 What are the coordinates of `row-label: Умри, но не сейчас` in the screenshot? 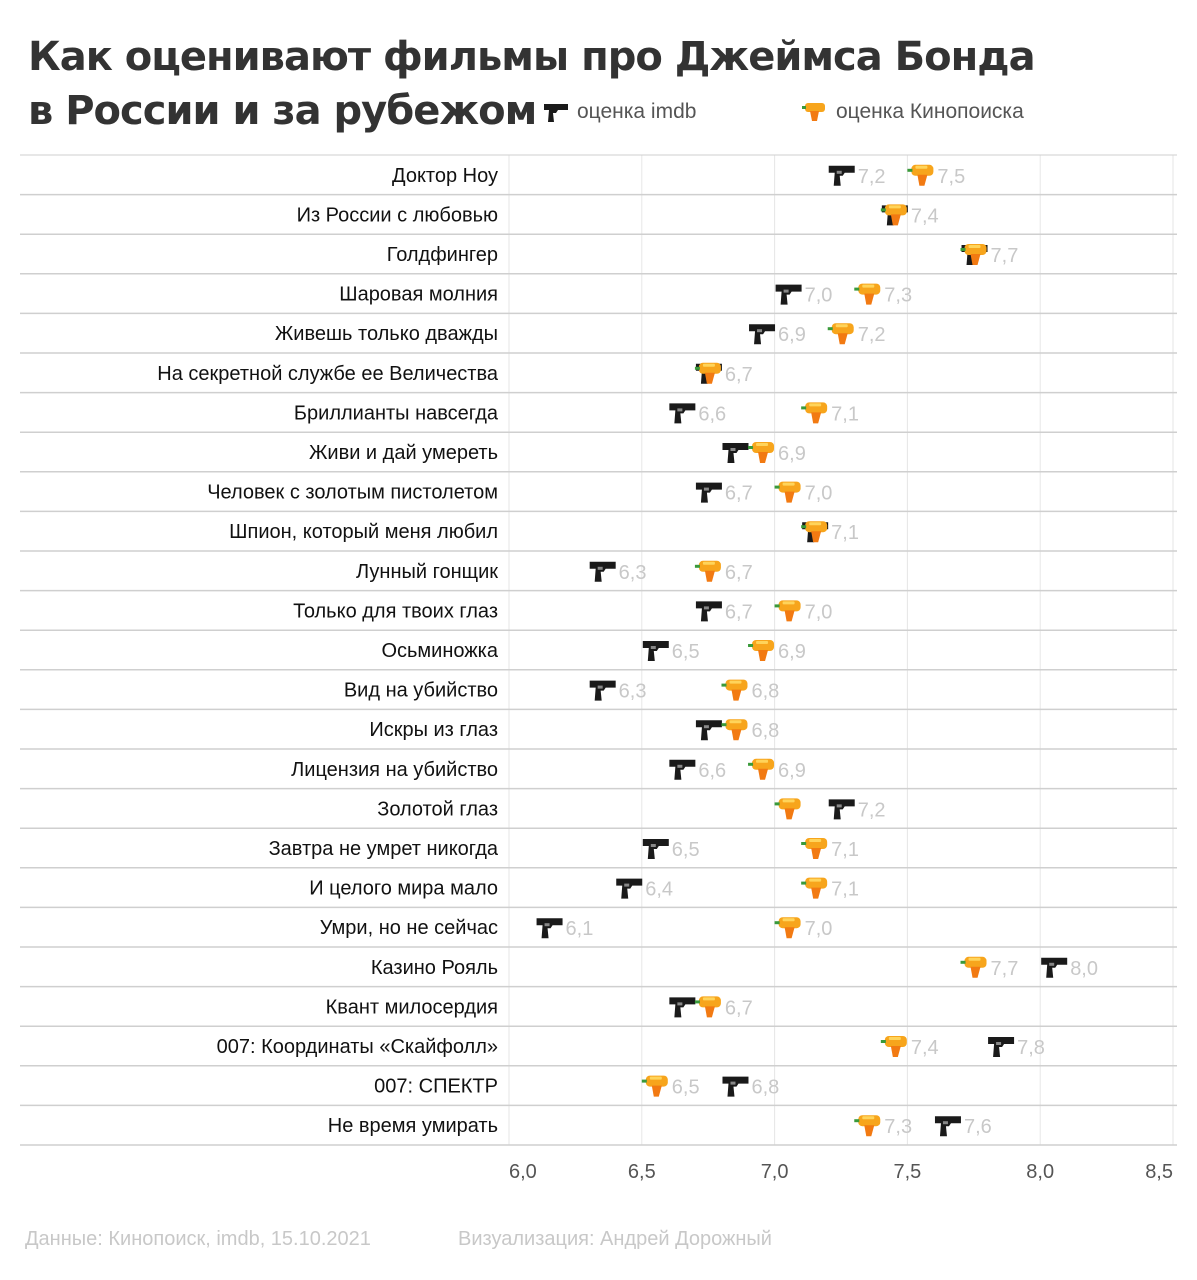 It's located at (409, 928).